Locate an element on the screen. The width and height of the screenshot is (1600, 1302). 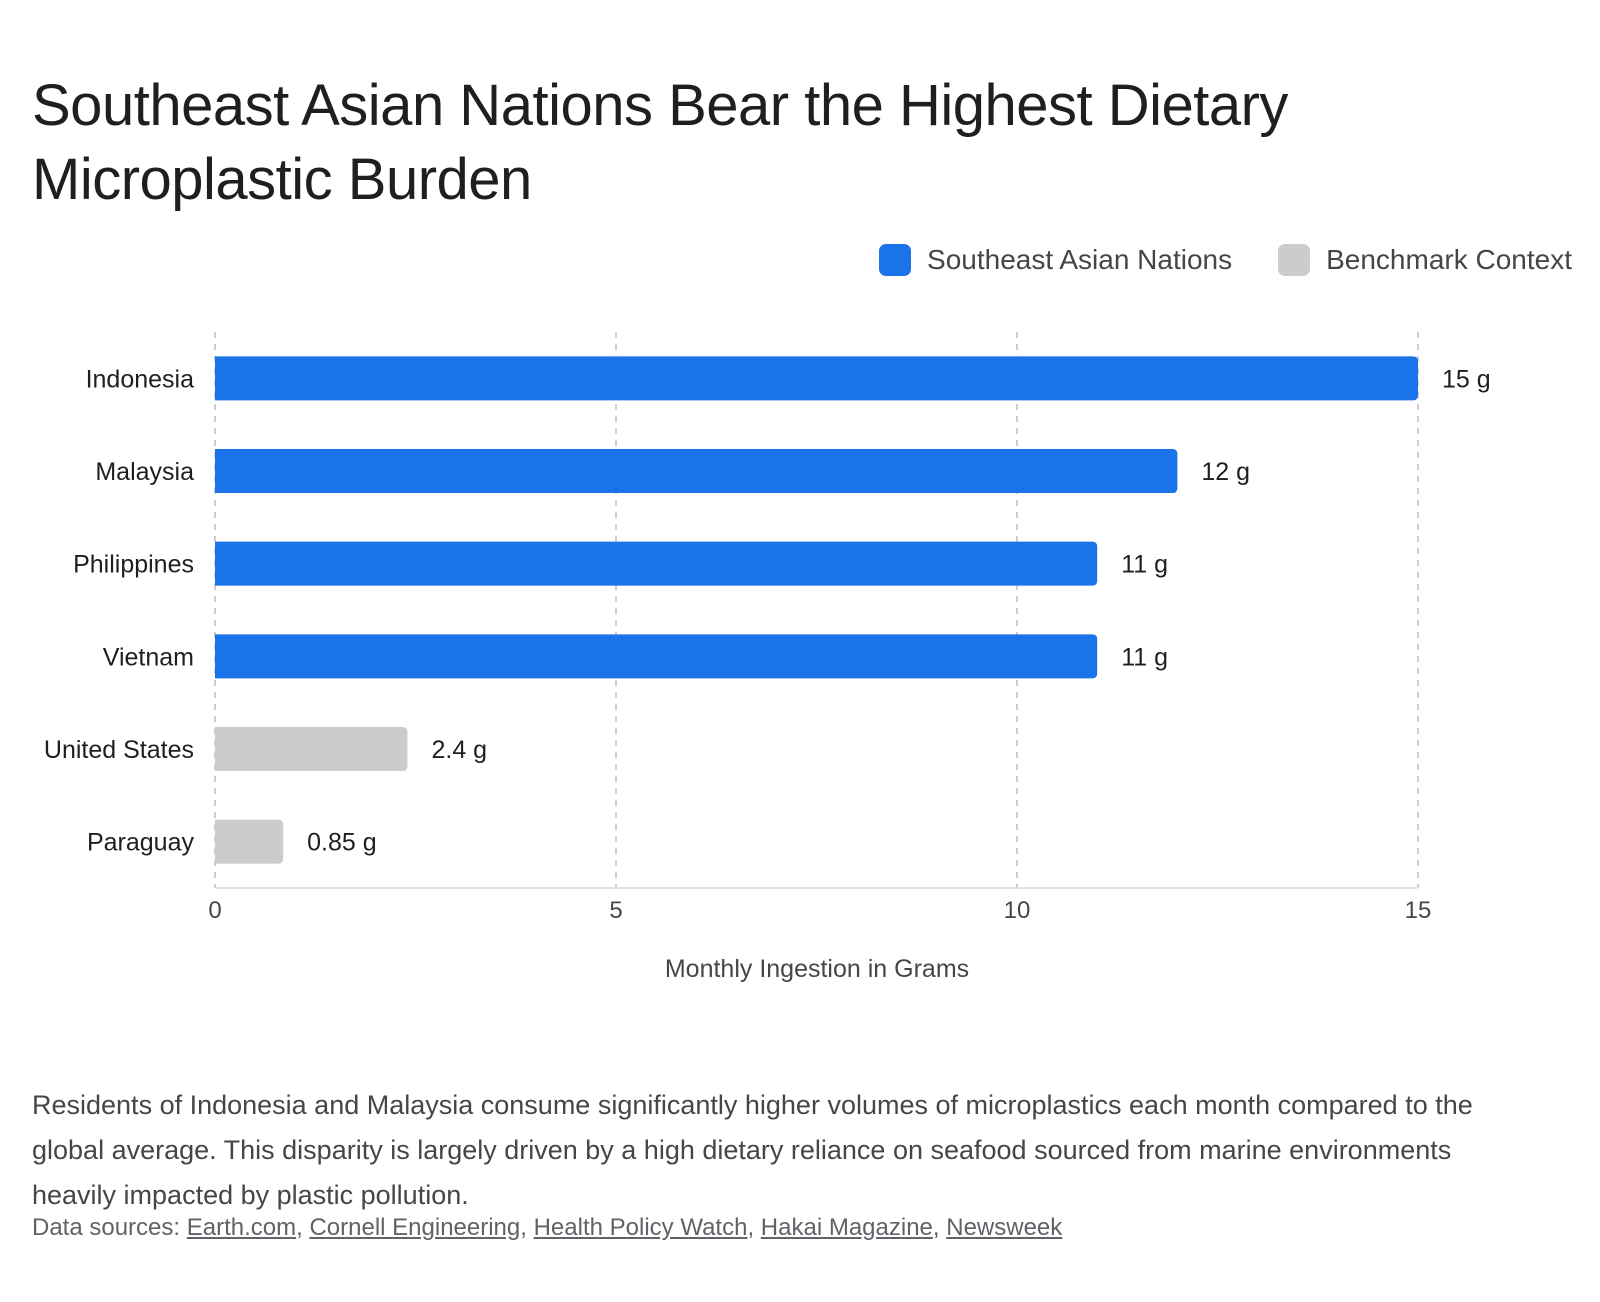
category-label: United States is located at coordinates (119, 750).